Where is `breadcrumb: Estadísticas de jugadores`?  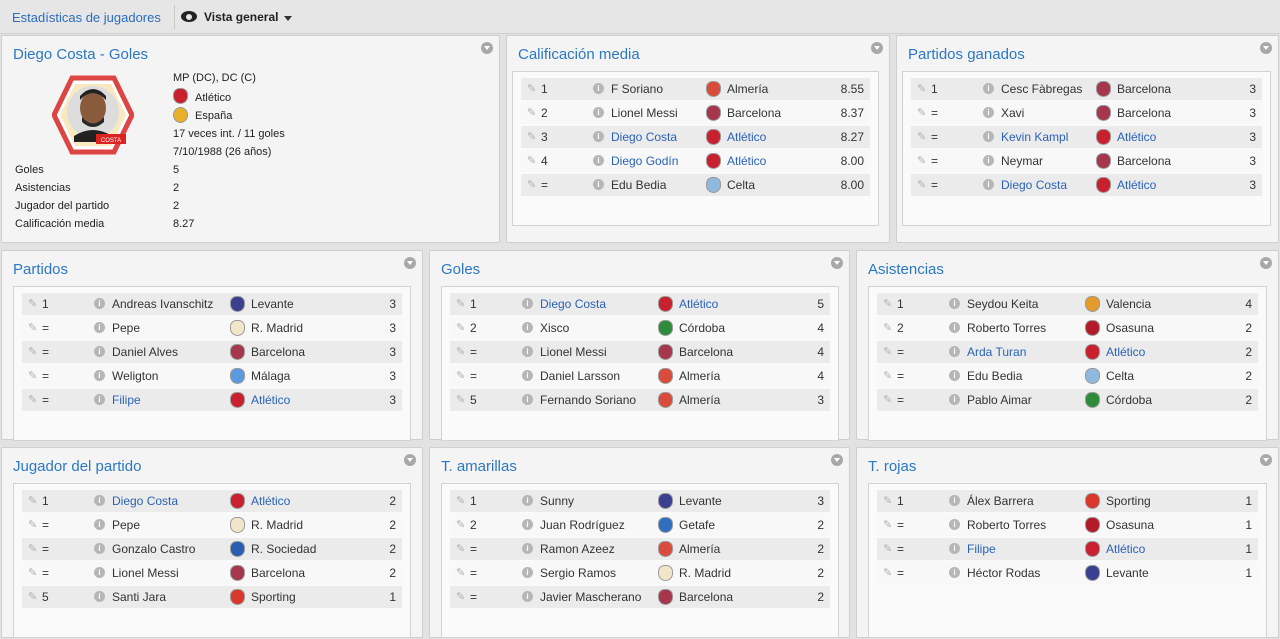
breadcrumb: Estadísticas de jugadores is located at coordinates (86, 17).